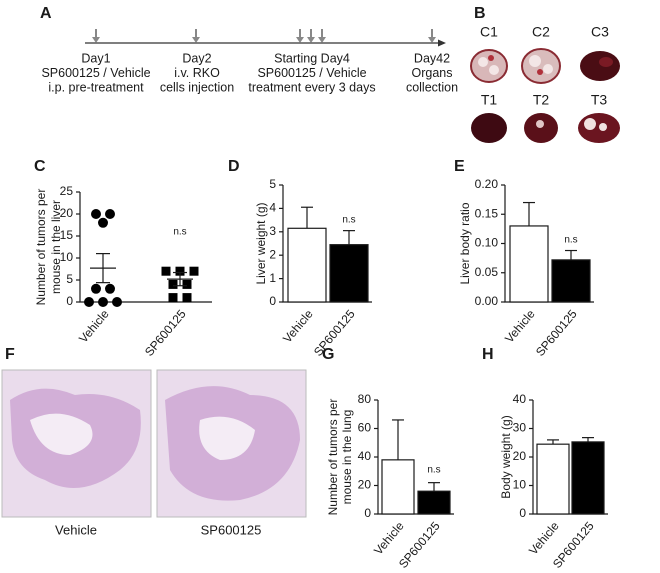 The height and width of the screenshot is (573, 660). I want to click on panel-label: G, so click(328, 354).